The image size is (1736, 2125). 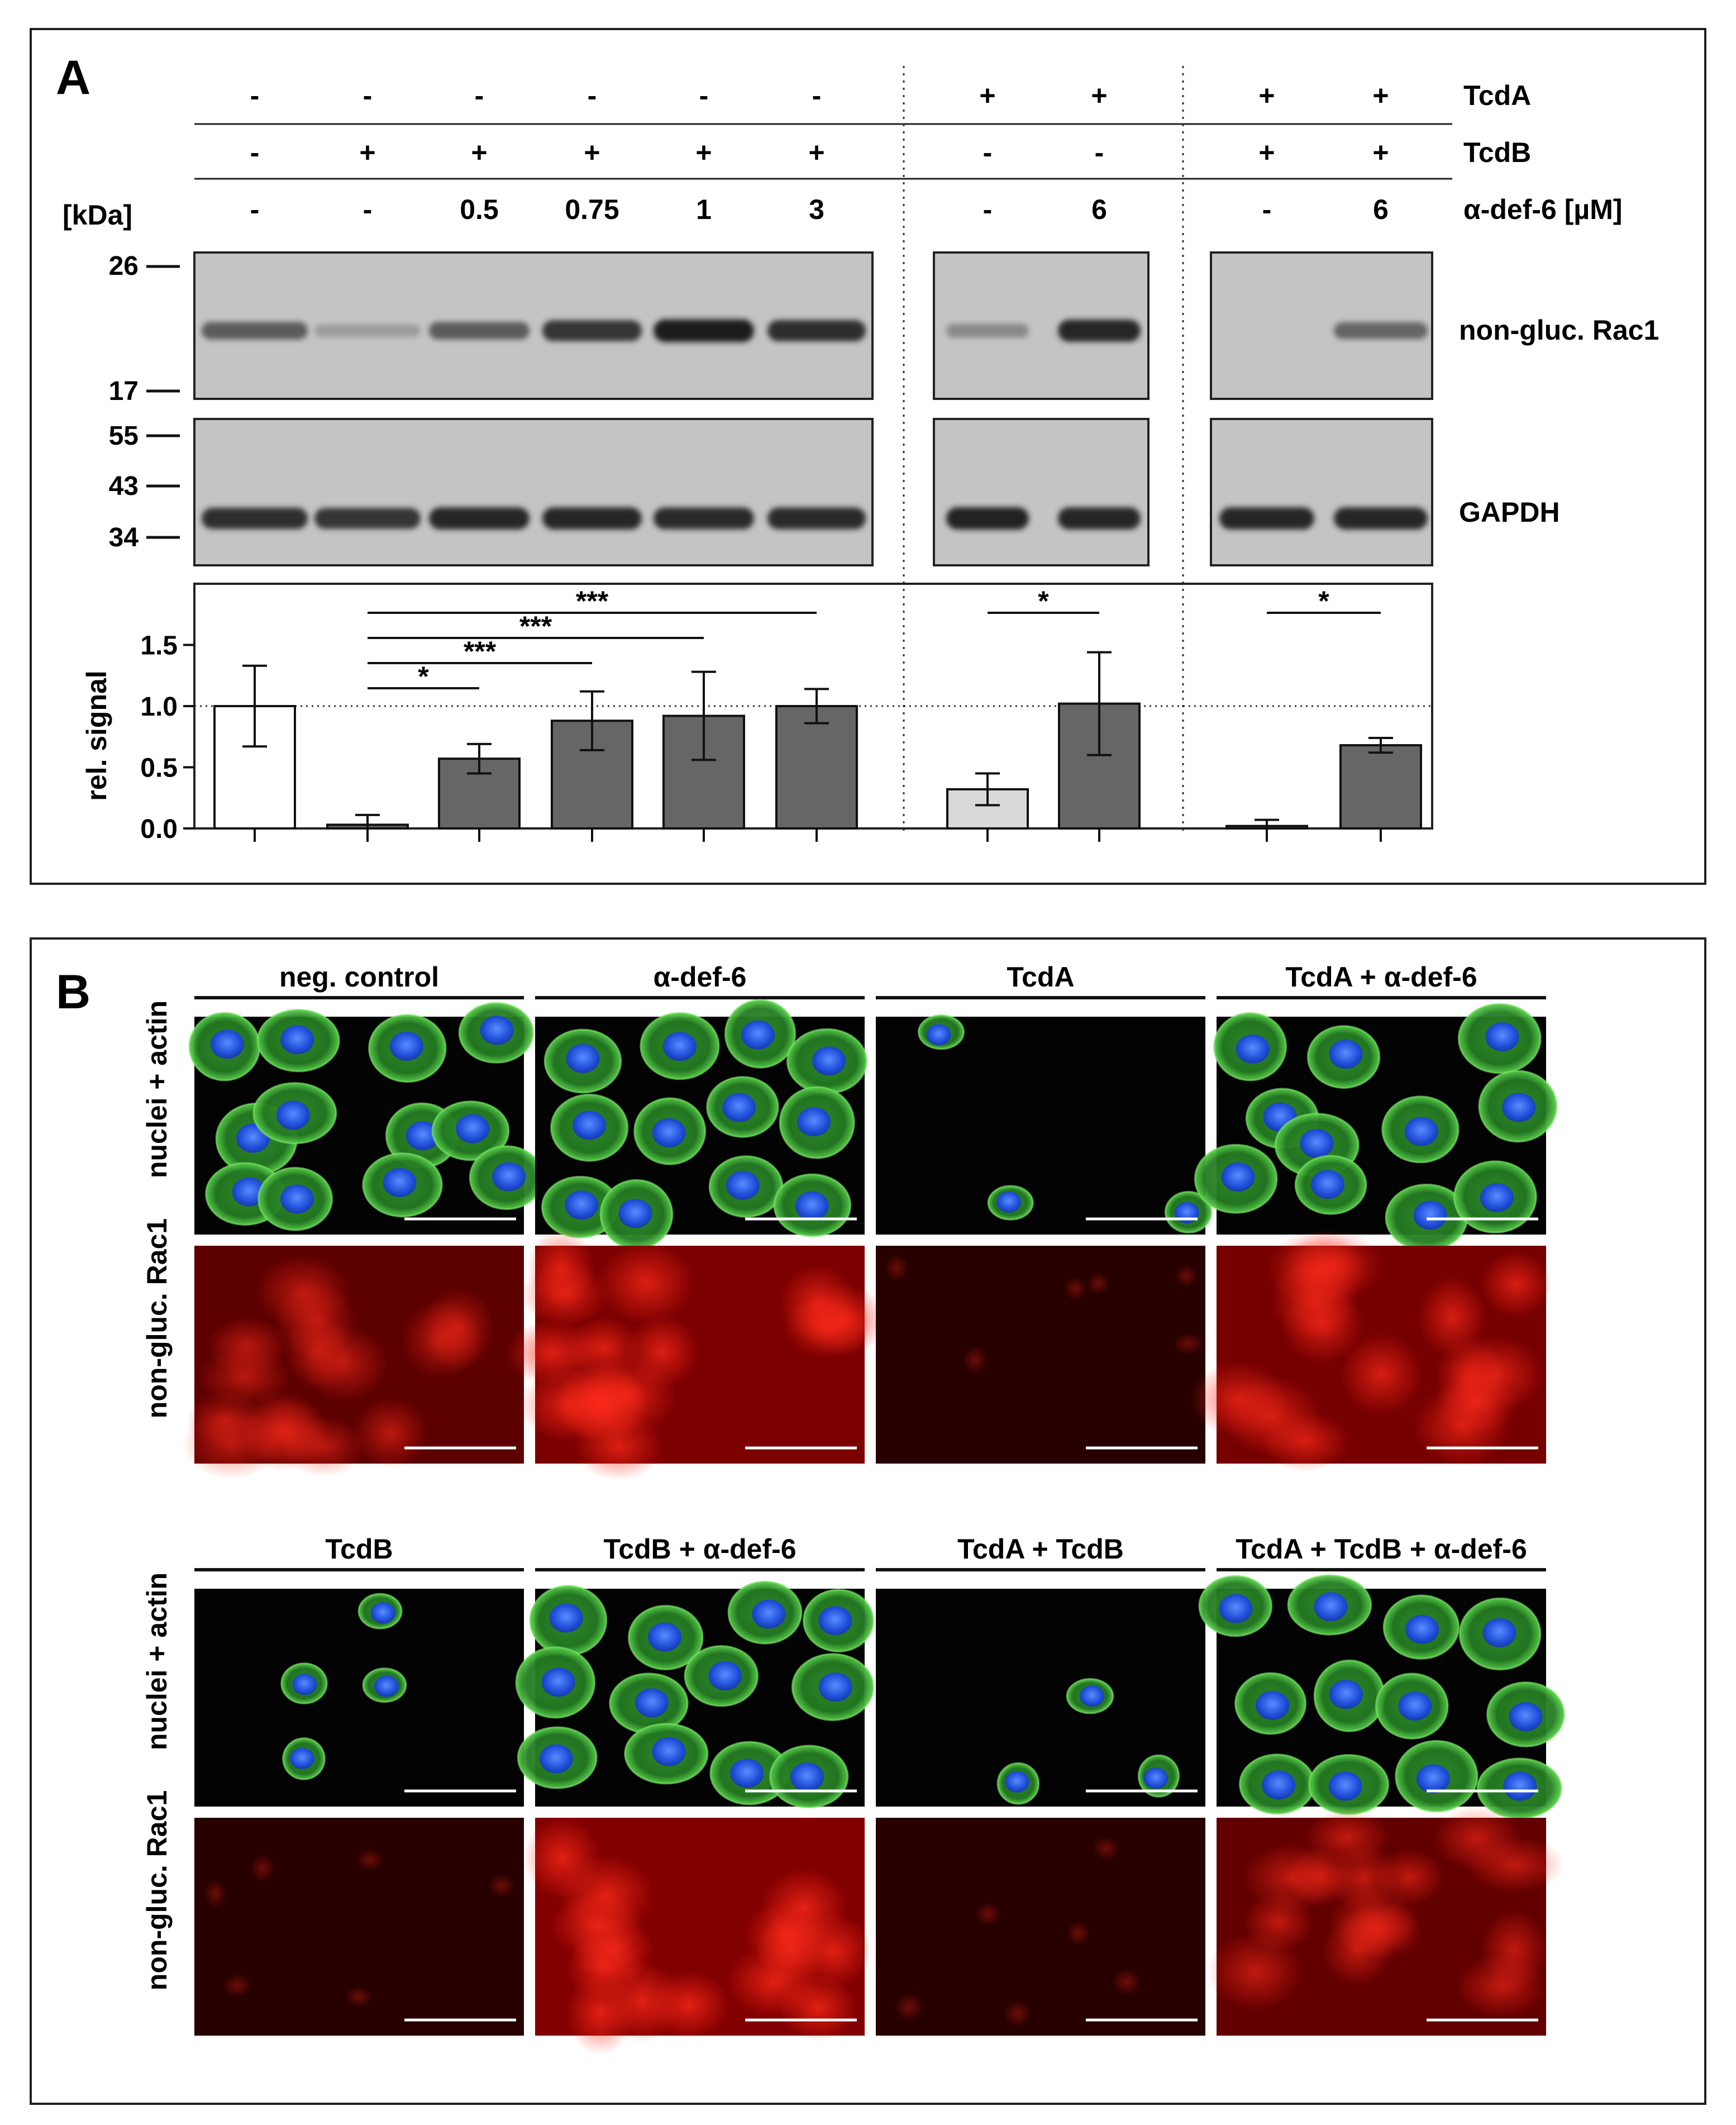 I want to click on mw-marker-label: 55, so click(x=124, y=436).